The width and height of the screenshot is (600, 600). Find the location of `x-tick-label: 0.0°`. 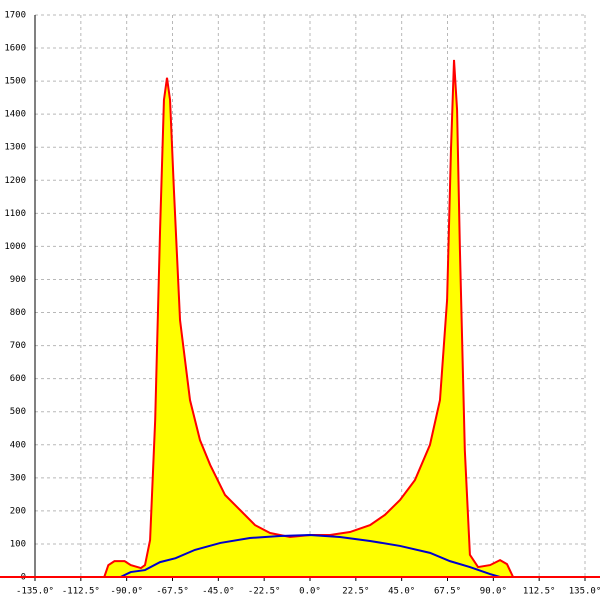

x-tick-label: 0.0° is located at coordinates (310, 592).